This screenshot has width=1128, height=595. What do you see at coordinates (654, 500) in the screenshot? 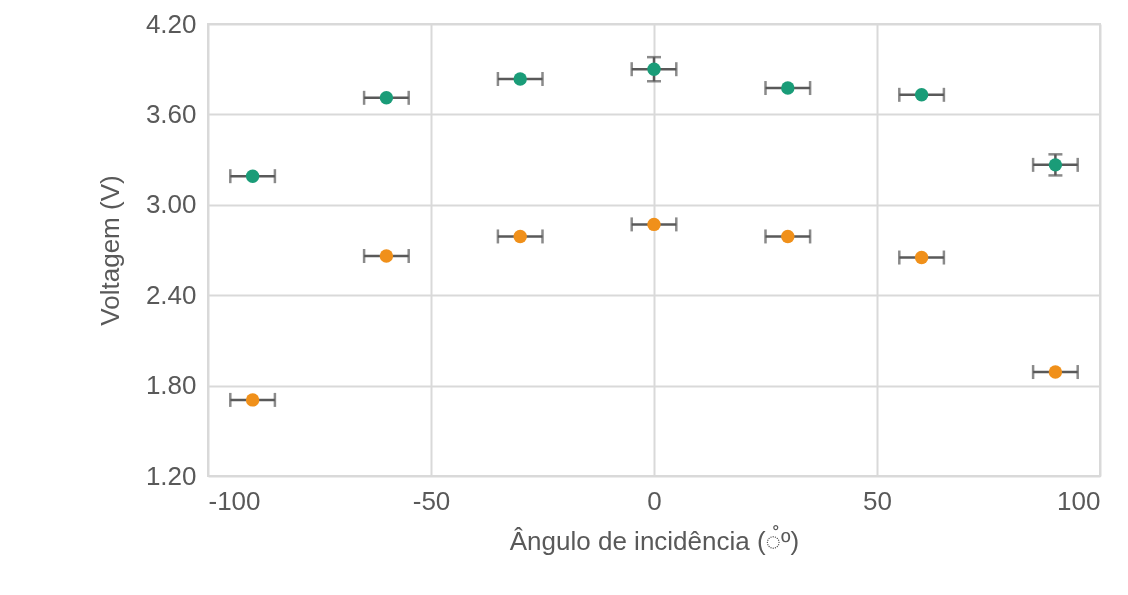
I see `x-tick-label: 0` at bounding box center [654, 500].